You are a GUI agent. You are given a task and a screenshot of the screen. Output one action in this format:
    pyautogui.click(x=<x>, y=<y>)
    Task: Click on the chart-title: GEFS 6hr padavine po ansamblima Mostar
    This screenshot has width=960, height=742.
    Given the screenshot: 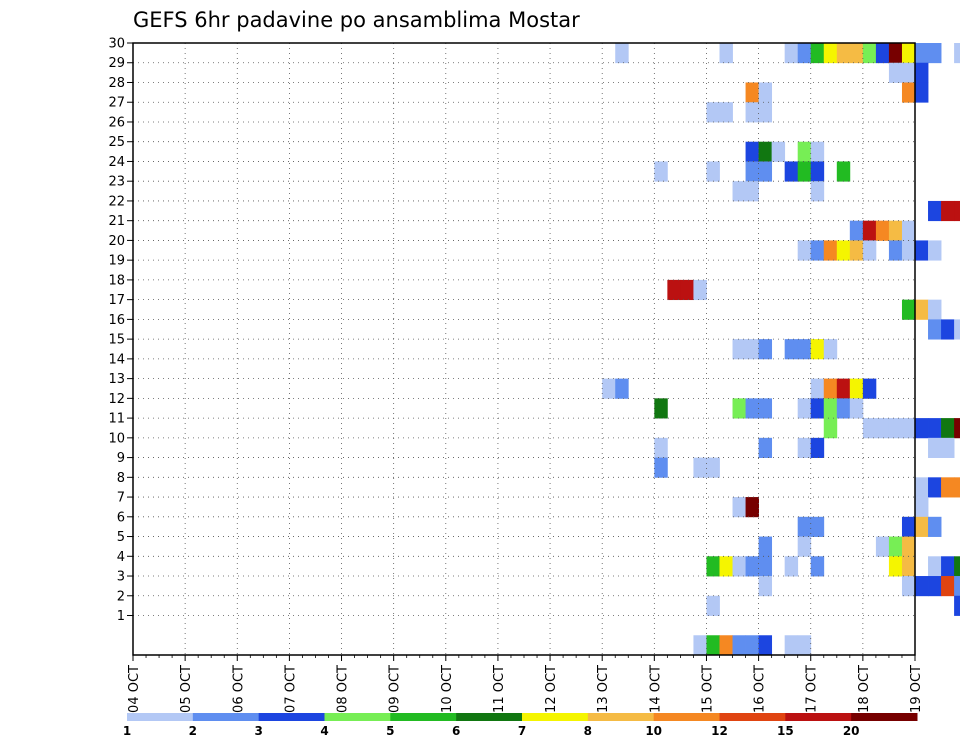 What is the action you would take?
    pyautogui.click(x=356, y=20)
    